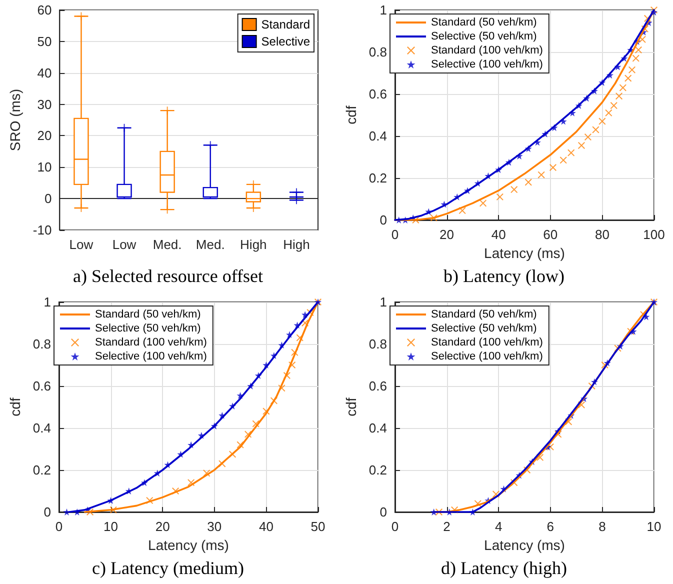 The width and height of the screenshot is (673, 584). Describe the element at coordinates (550, 234) in the screenshot. I see `x-tick-label: 60` at that location.